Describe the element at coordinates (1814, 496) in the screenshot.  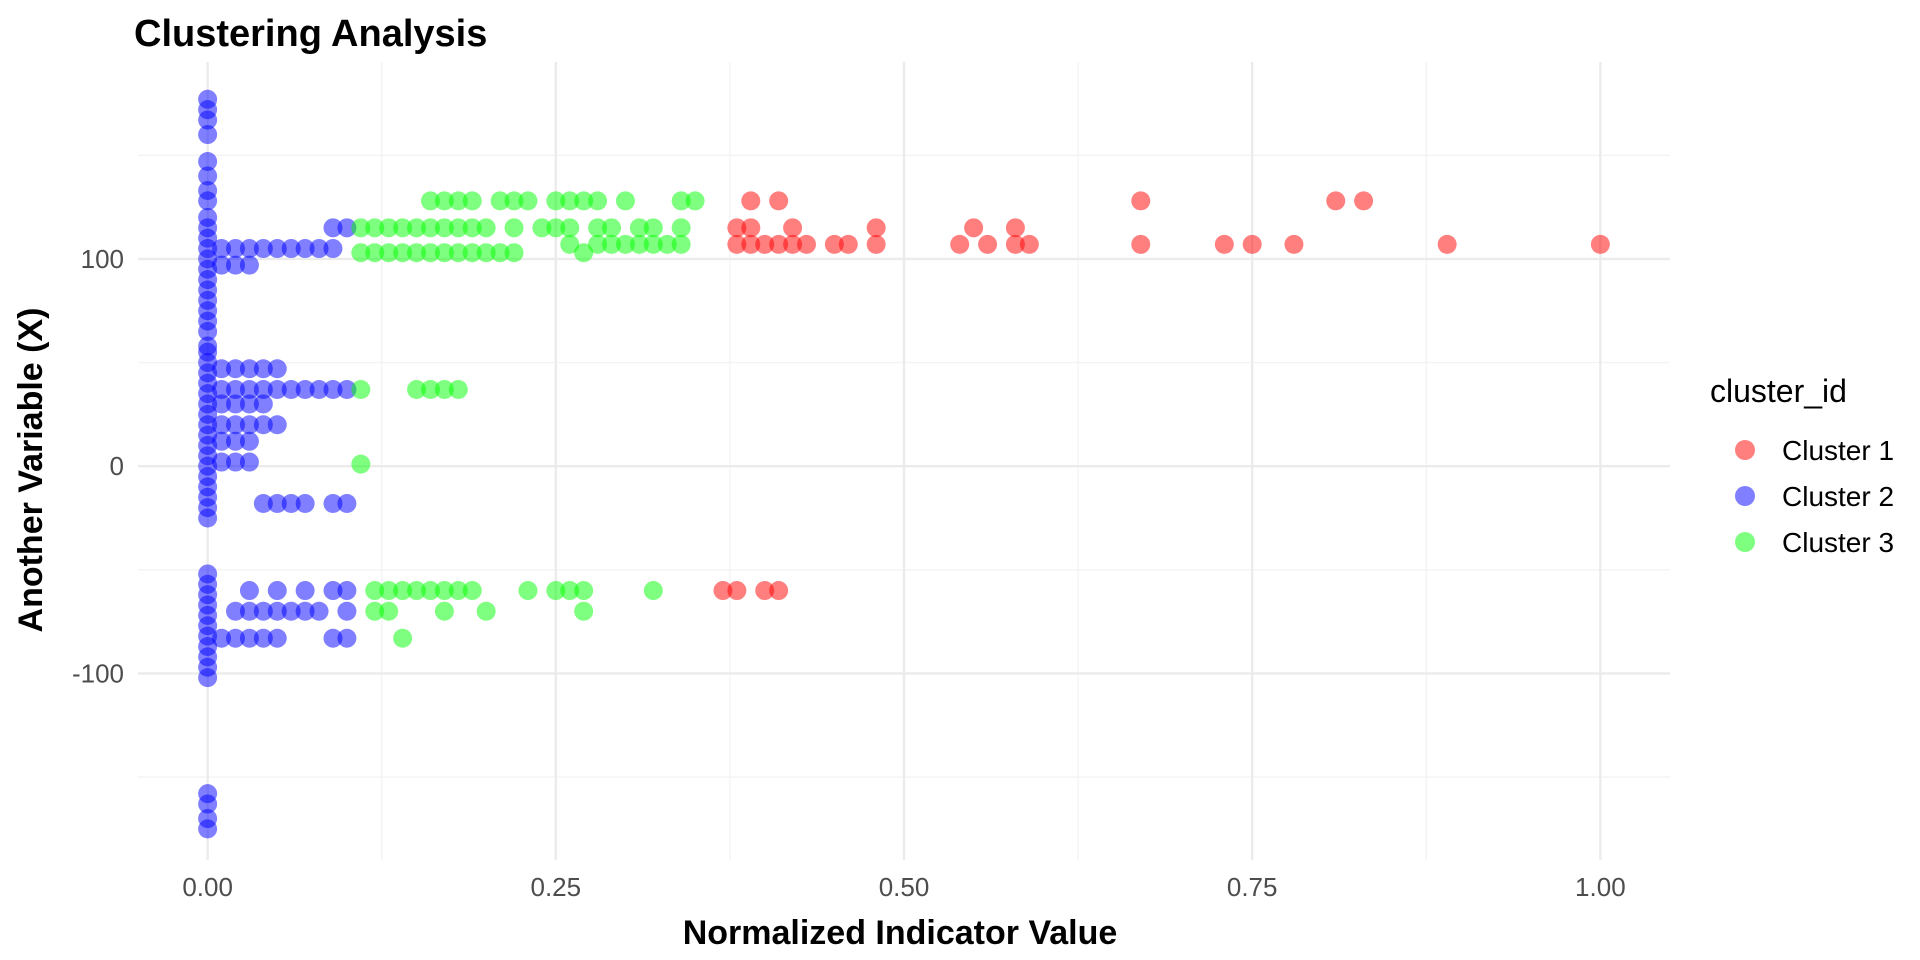
I see `legend-items: Cluster 1 Cluster 2 Cluster 3` at that location.